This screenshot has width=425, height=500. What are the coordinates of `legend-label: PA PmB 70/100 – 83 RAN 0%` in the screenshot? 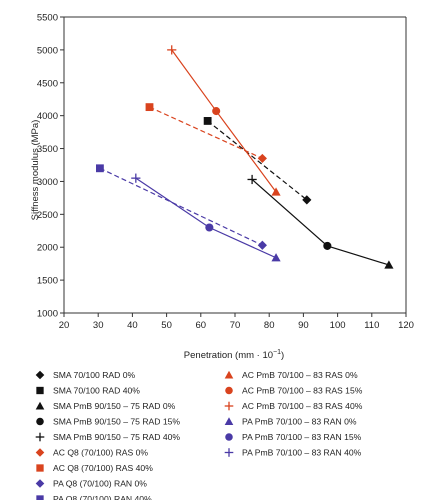 It's located at (299, 422).